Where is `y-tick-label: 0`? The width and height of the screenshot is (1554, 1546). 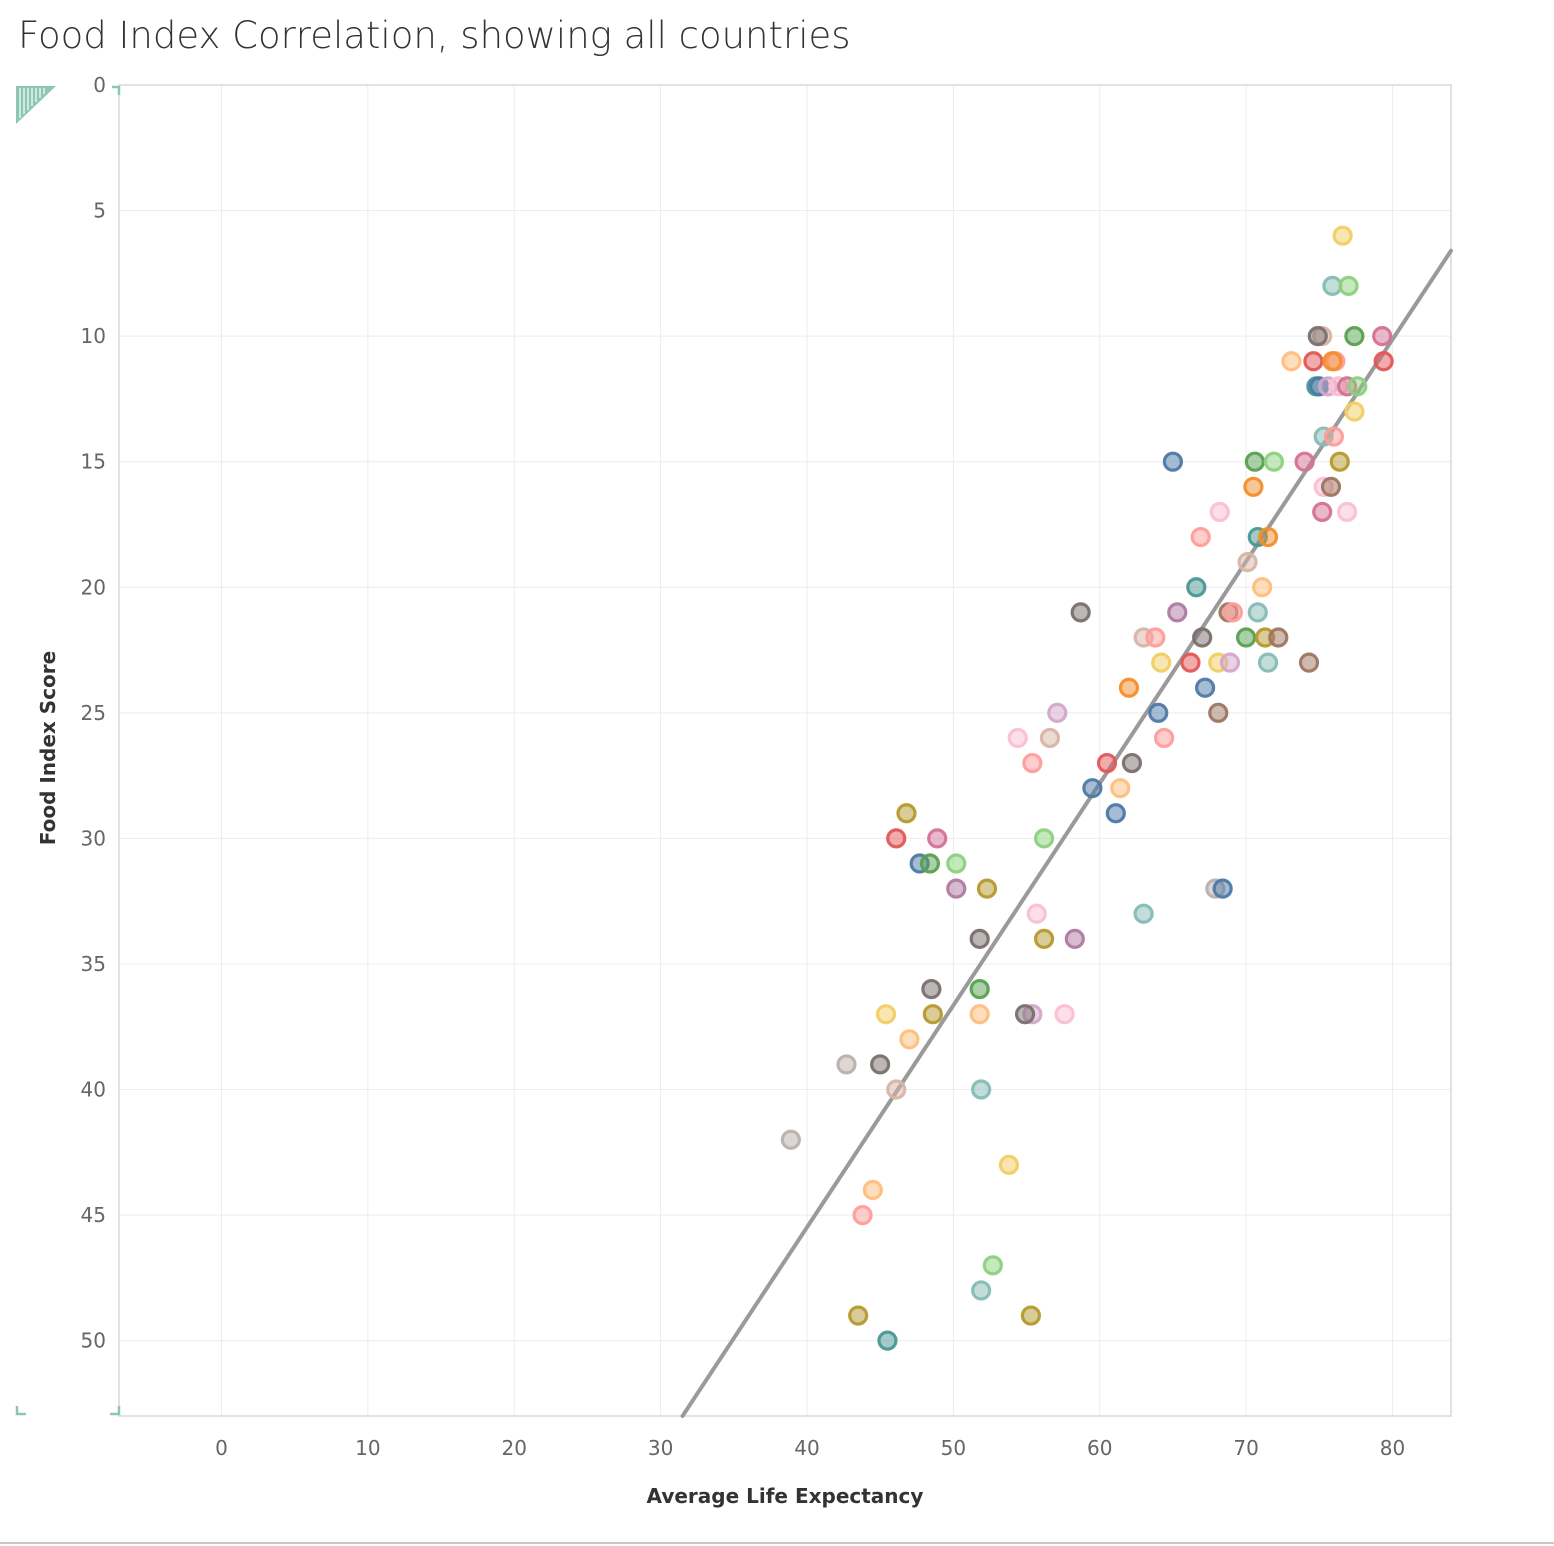 y-tick-label: 0 is located at coordinates (99, 85).